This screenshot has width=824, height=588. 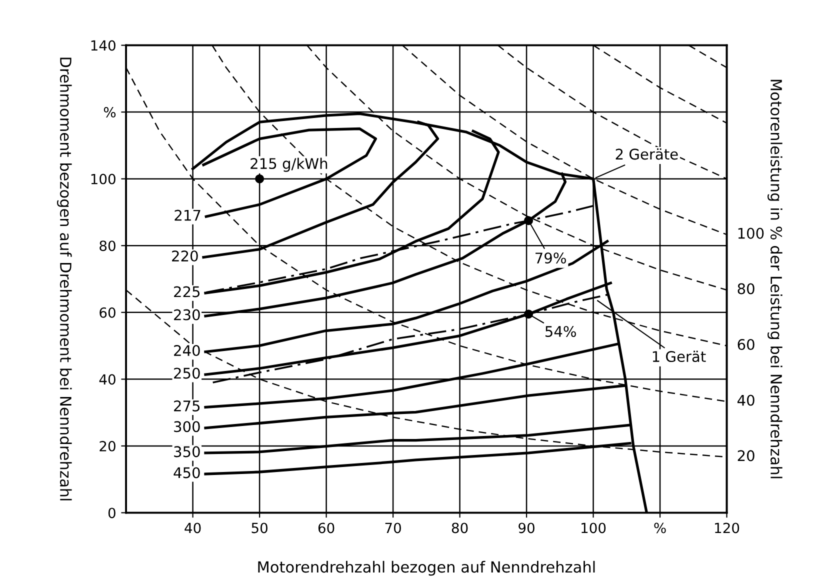 What do you see at coordinates (775, 279) in the screenshot?
I see `y2-axis-title: Motorenleistung in % der Leistung bei Nenndrehzahl` at bounding box center [775, 279].